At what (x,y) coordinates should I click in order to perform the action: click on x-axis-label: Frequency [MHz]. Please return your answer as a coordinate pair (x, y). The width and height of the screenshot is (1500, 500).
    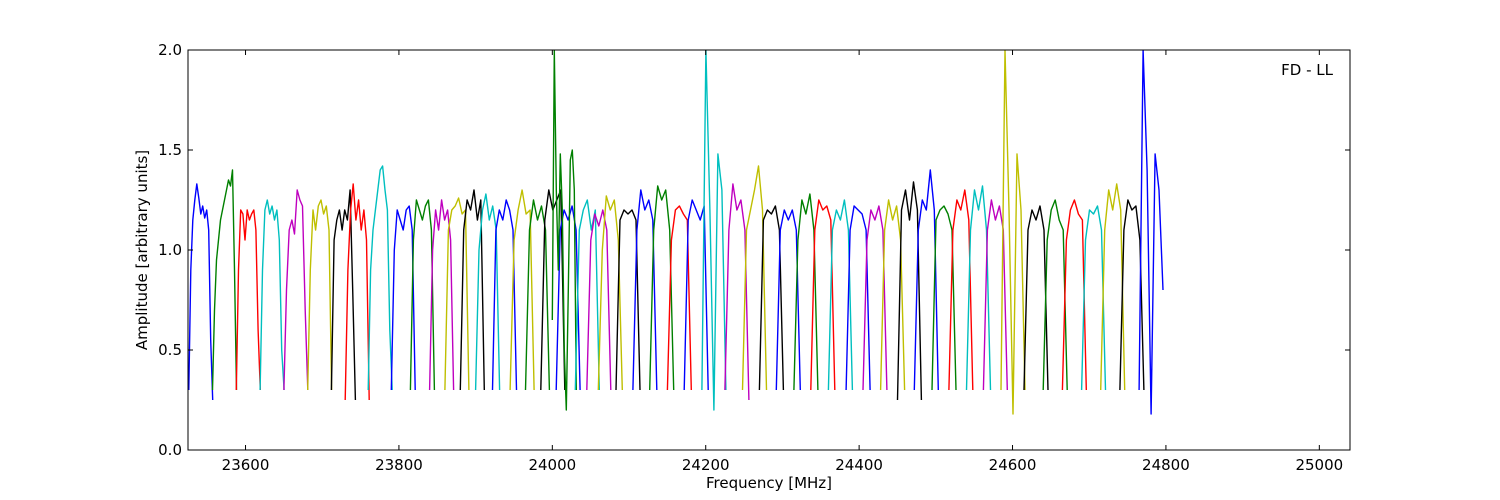
    Looking at the image, I should click on (769, 483).